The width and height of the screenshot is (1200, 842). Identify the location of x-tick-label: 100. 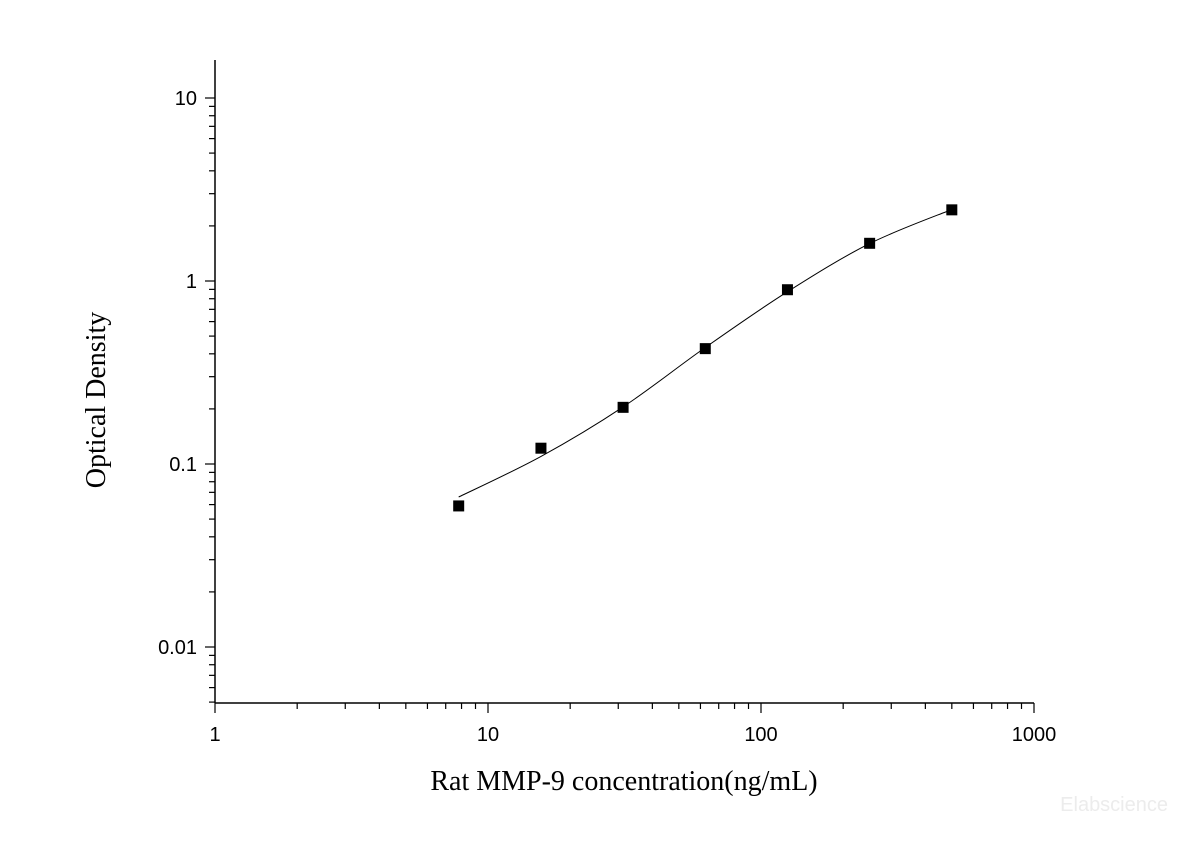
(760, 735).